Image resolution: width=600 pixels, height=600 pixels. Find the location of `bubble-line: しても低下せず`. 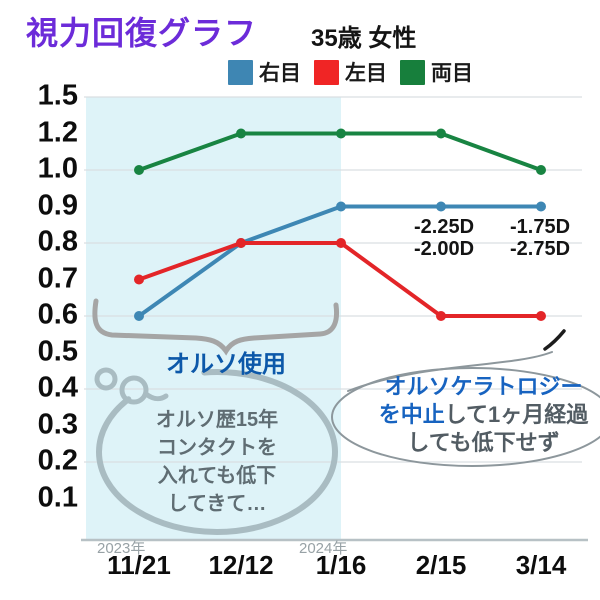

bubble-line: しても低下せず is located at coordinates (478, 443).